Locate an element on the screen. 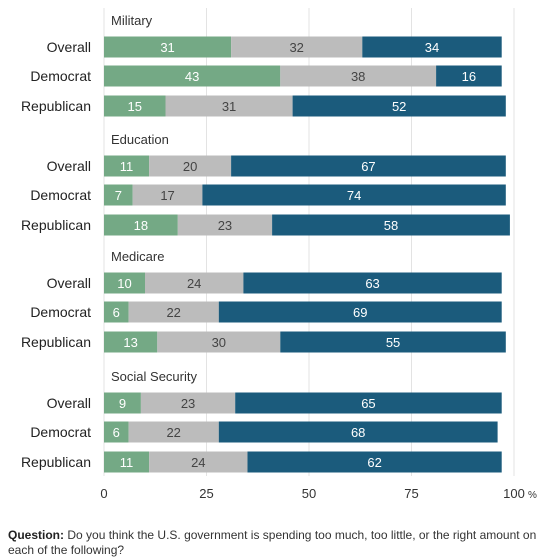 This screenshot has width=550, height=558. x-tick-label: 100 is located at coordinates (514, 493).